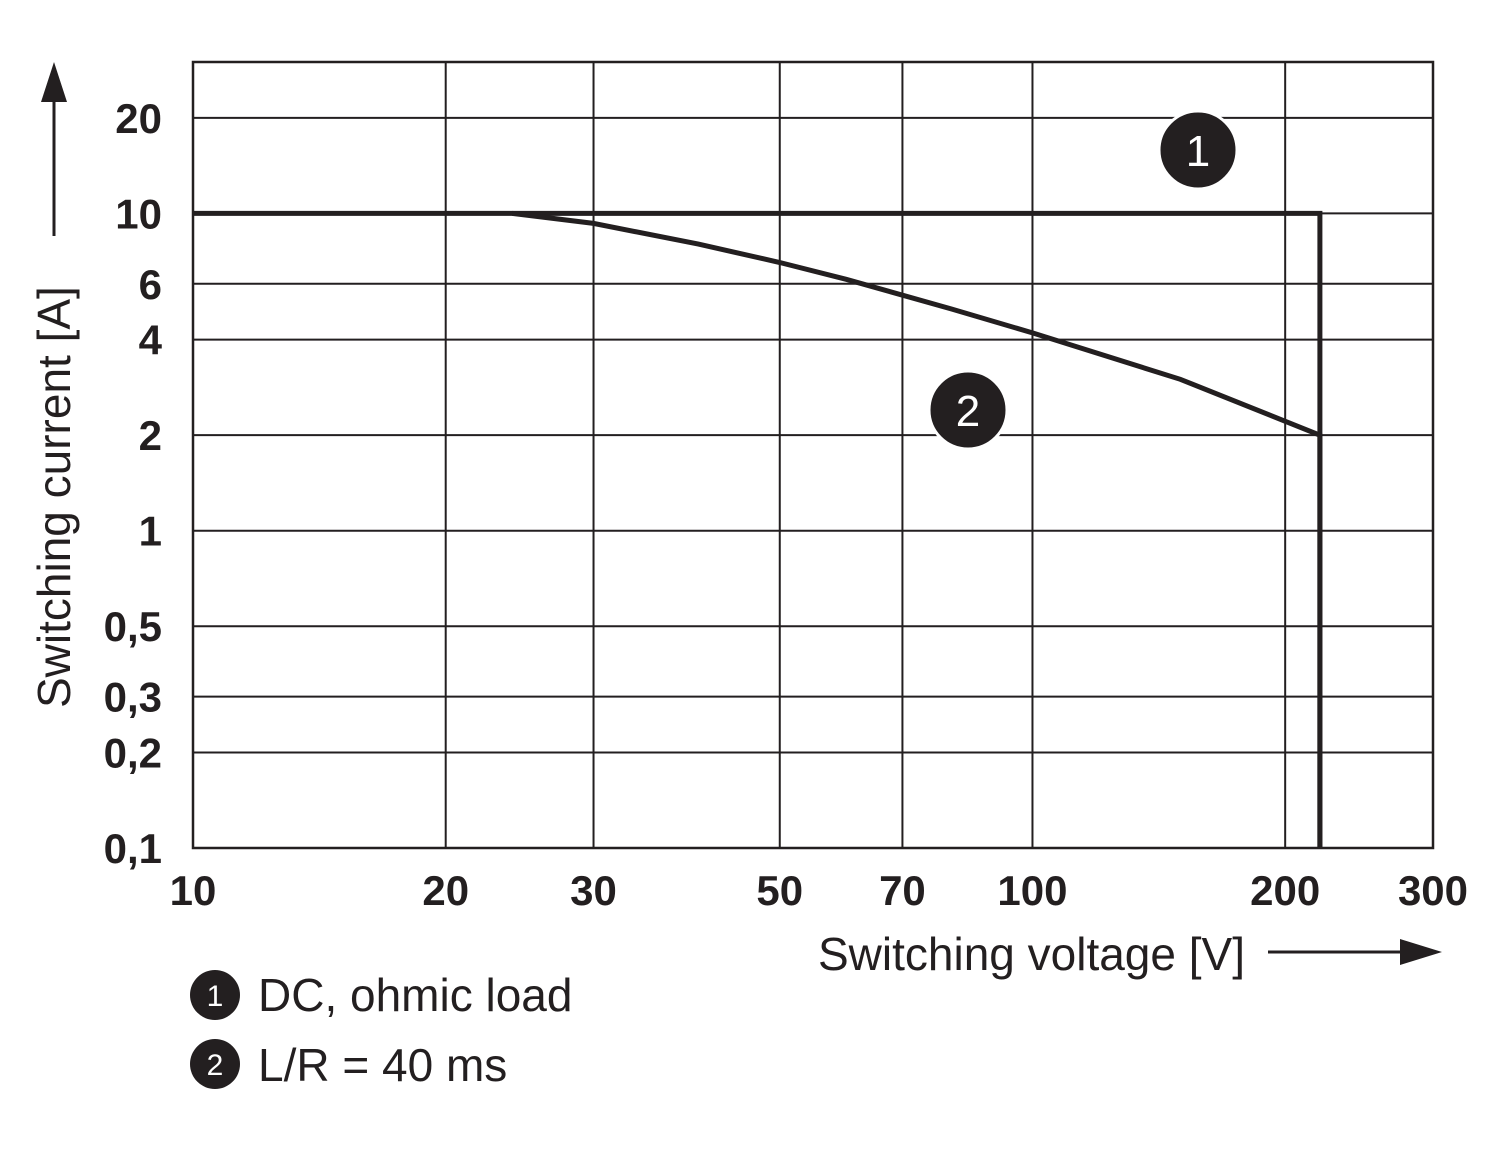 This screenshot has height=1172, width=1500. I want to click on x-tick-label: 10, so click(193, 890).